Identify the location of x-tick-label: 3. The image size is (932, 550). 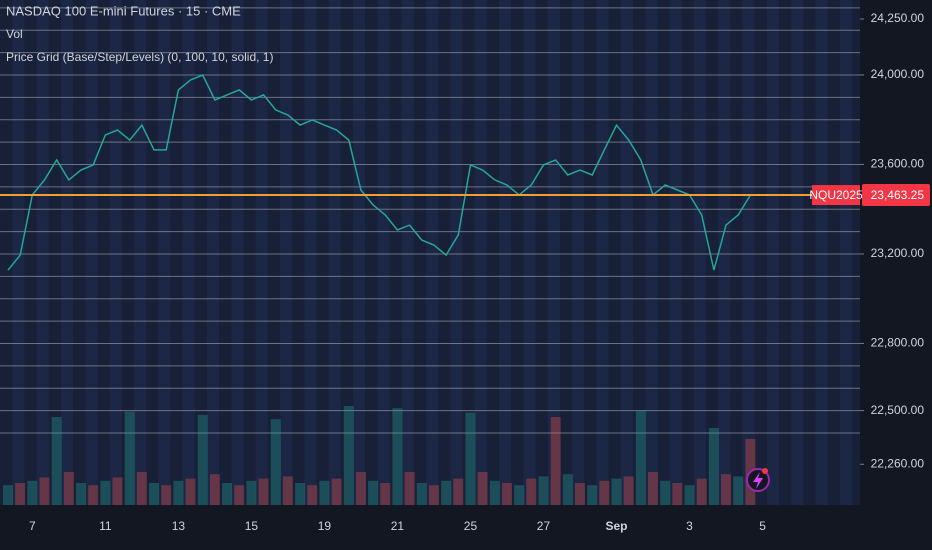
(689, 526).